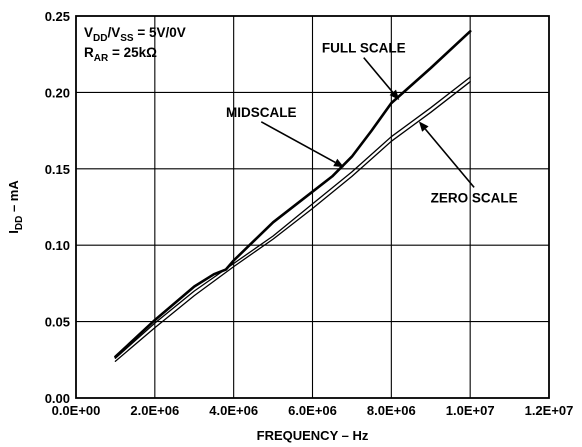  Describe the element at coordinates (154, 410) in the screenshot. I see `x-tick-label: 2.0E+06` at that location.